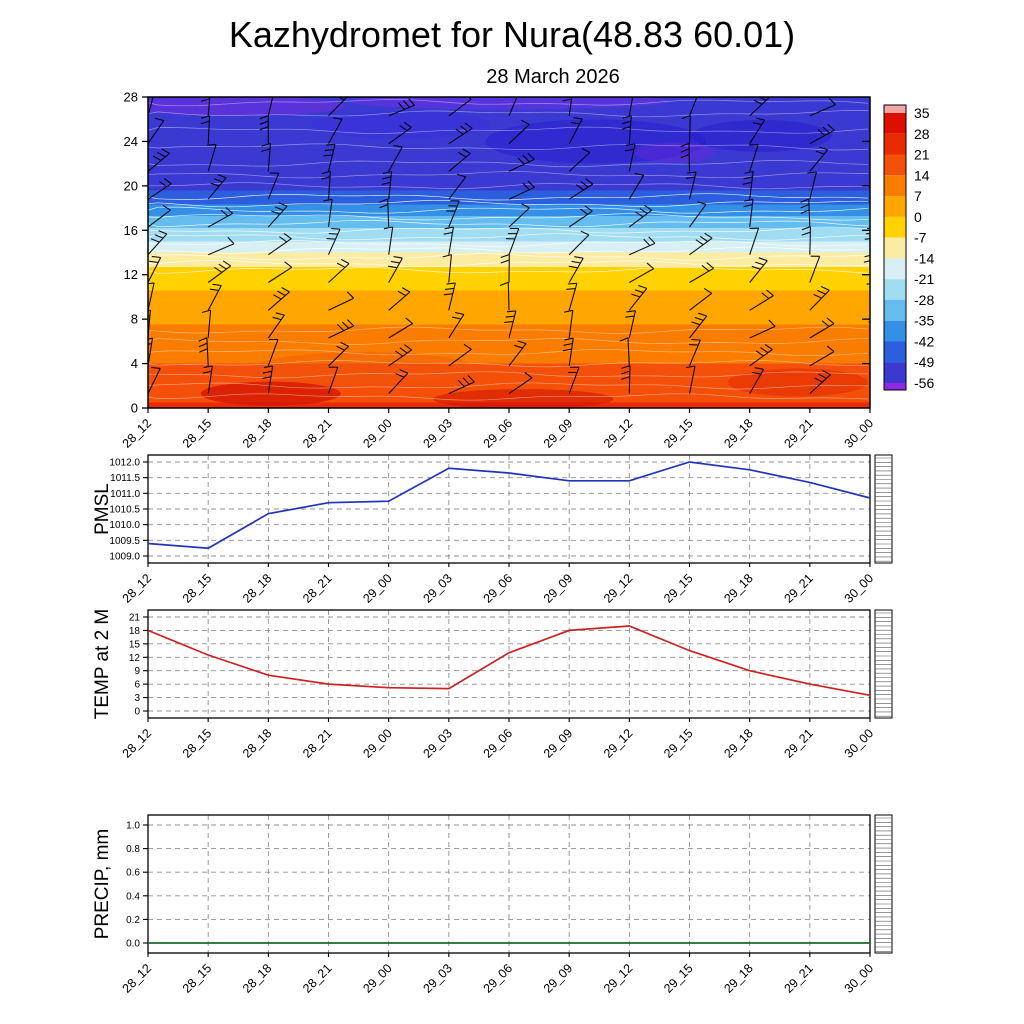 This screenshot has height=1024, width=1024. What do you see at coordinates (125, 494) in the screenshot?
I see `y-tick-label: 1011.0` at bounding box center [125, 494].